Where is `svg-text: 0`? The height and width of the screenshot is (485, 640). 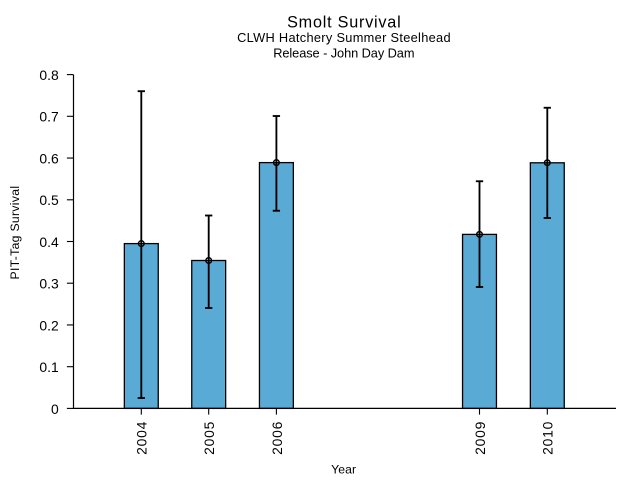
svg-text: 0 is located at coordinates (55, 409).